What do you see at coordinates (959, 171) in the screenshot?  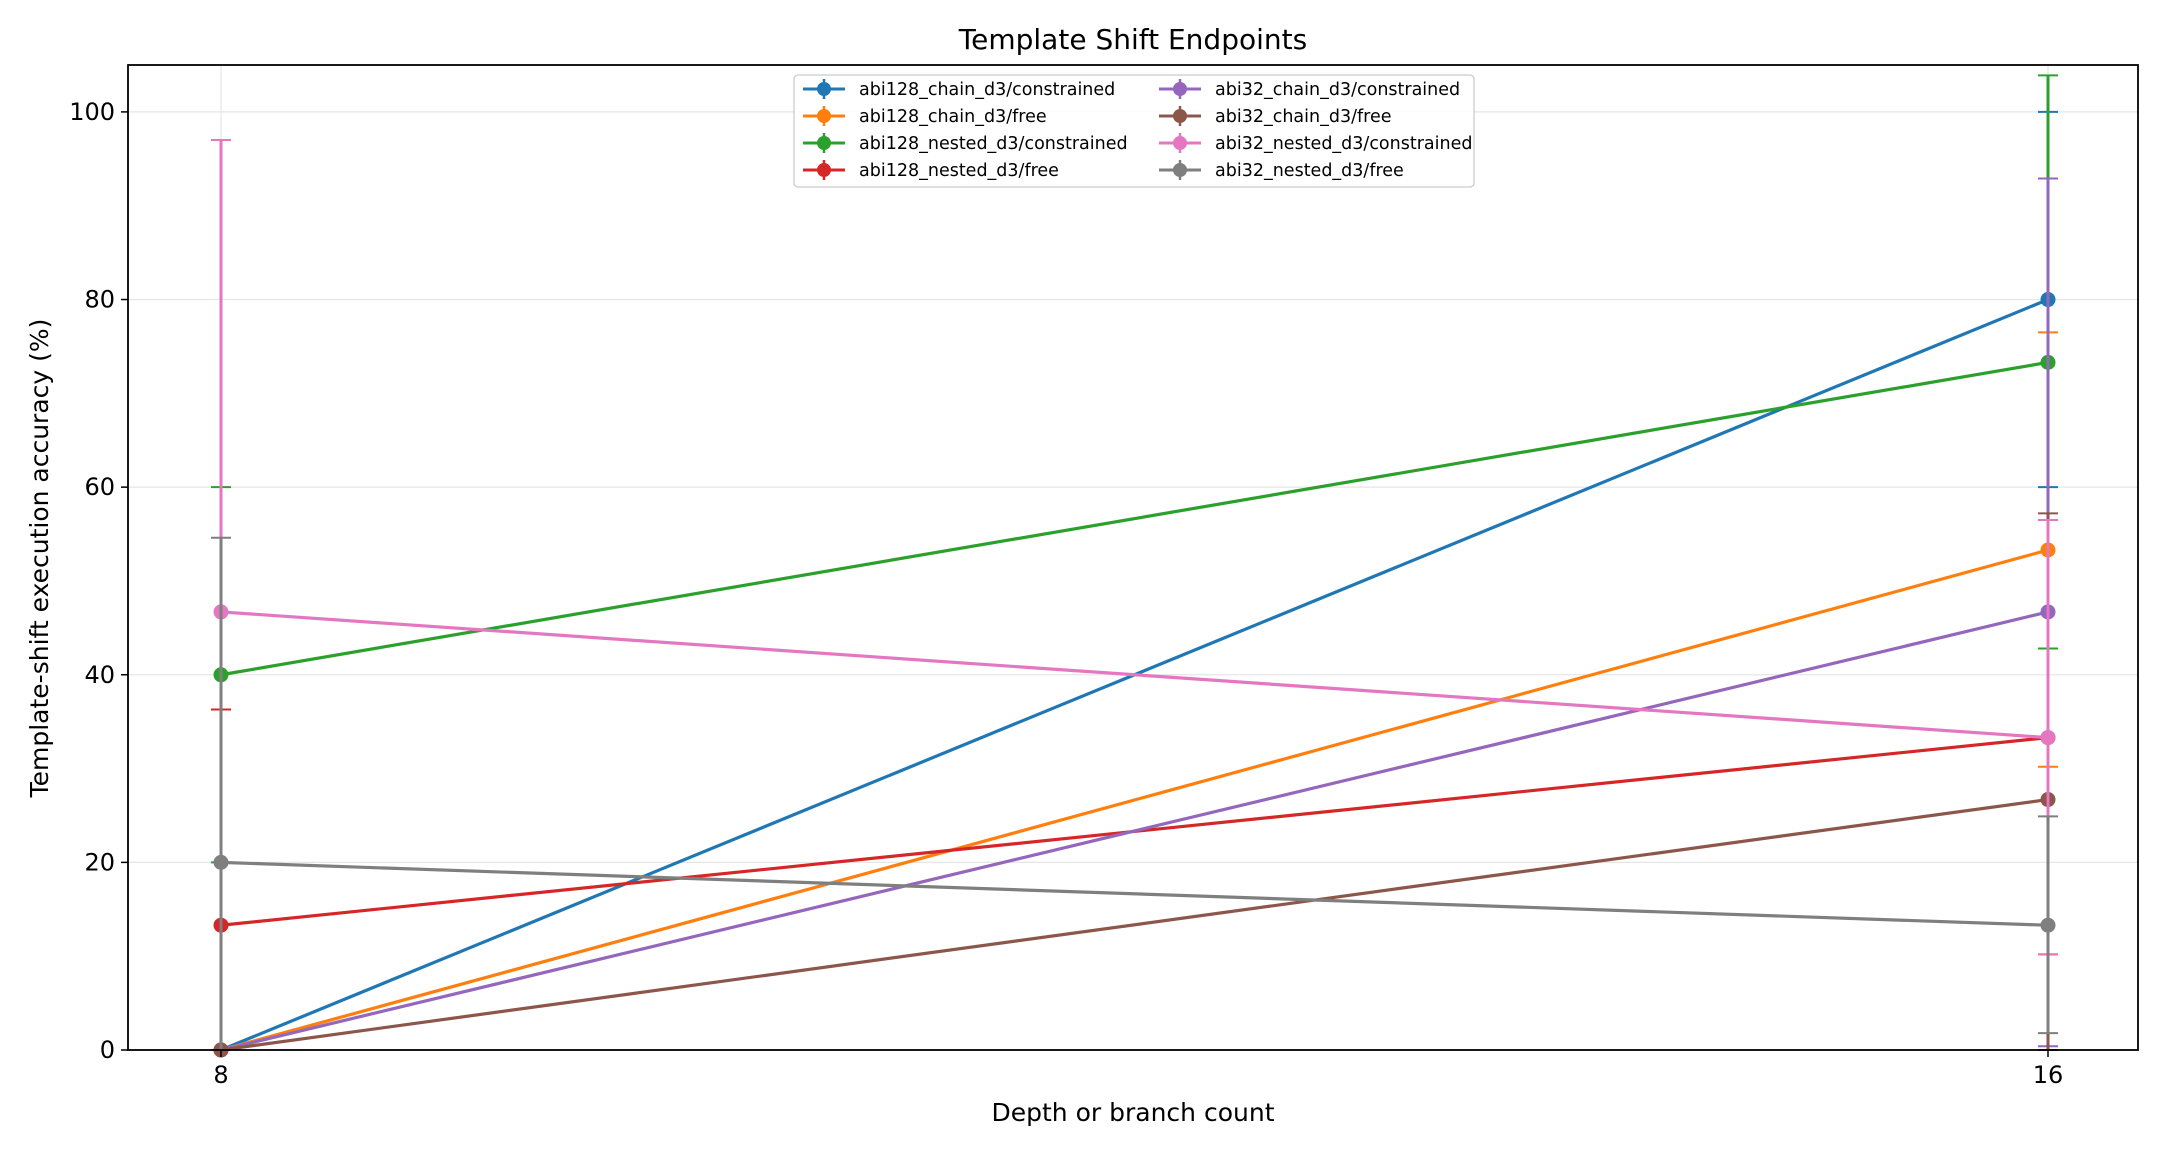 I see `legend-label: abi128_nested_d3/free` at bounding box center [959, 171].